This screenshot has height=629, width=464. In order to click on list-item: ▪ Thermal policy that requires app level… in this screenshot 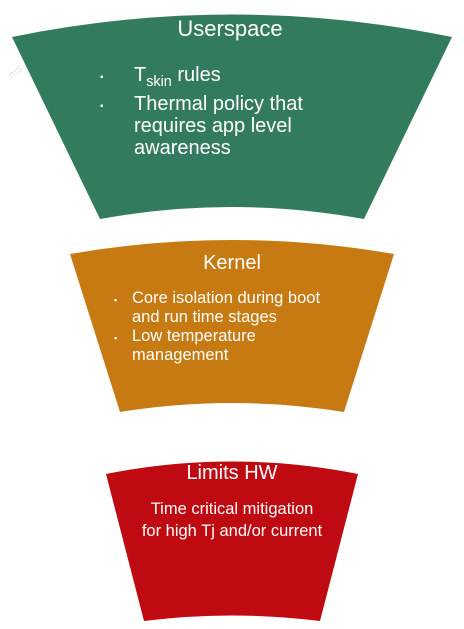, I will do `click(230, 126)`.